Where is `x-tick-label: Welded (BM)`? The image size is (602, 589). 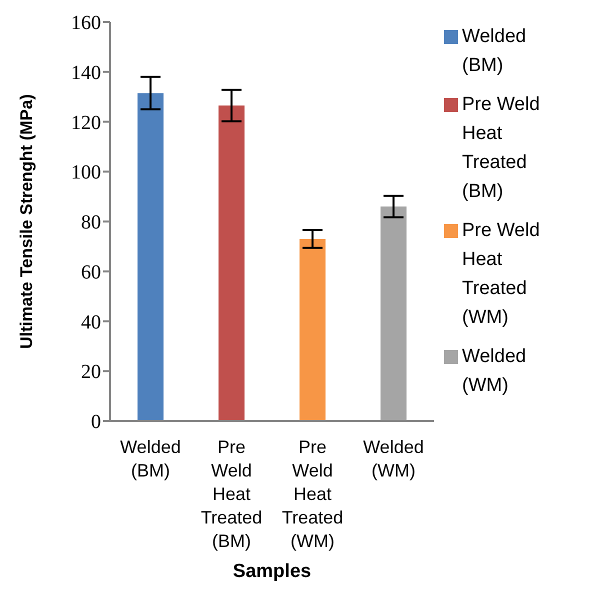 x-tick-label: Welded (BM) is located at coordinates (150, 459).